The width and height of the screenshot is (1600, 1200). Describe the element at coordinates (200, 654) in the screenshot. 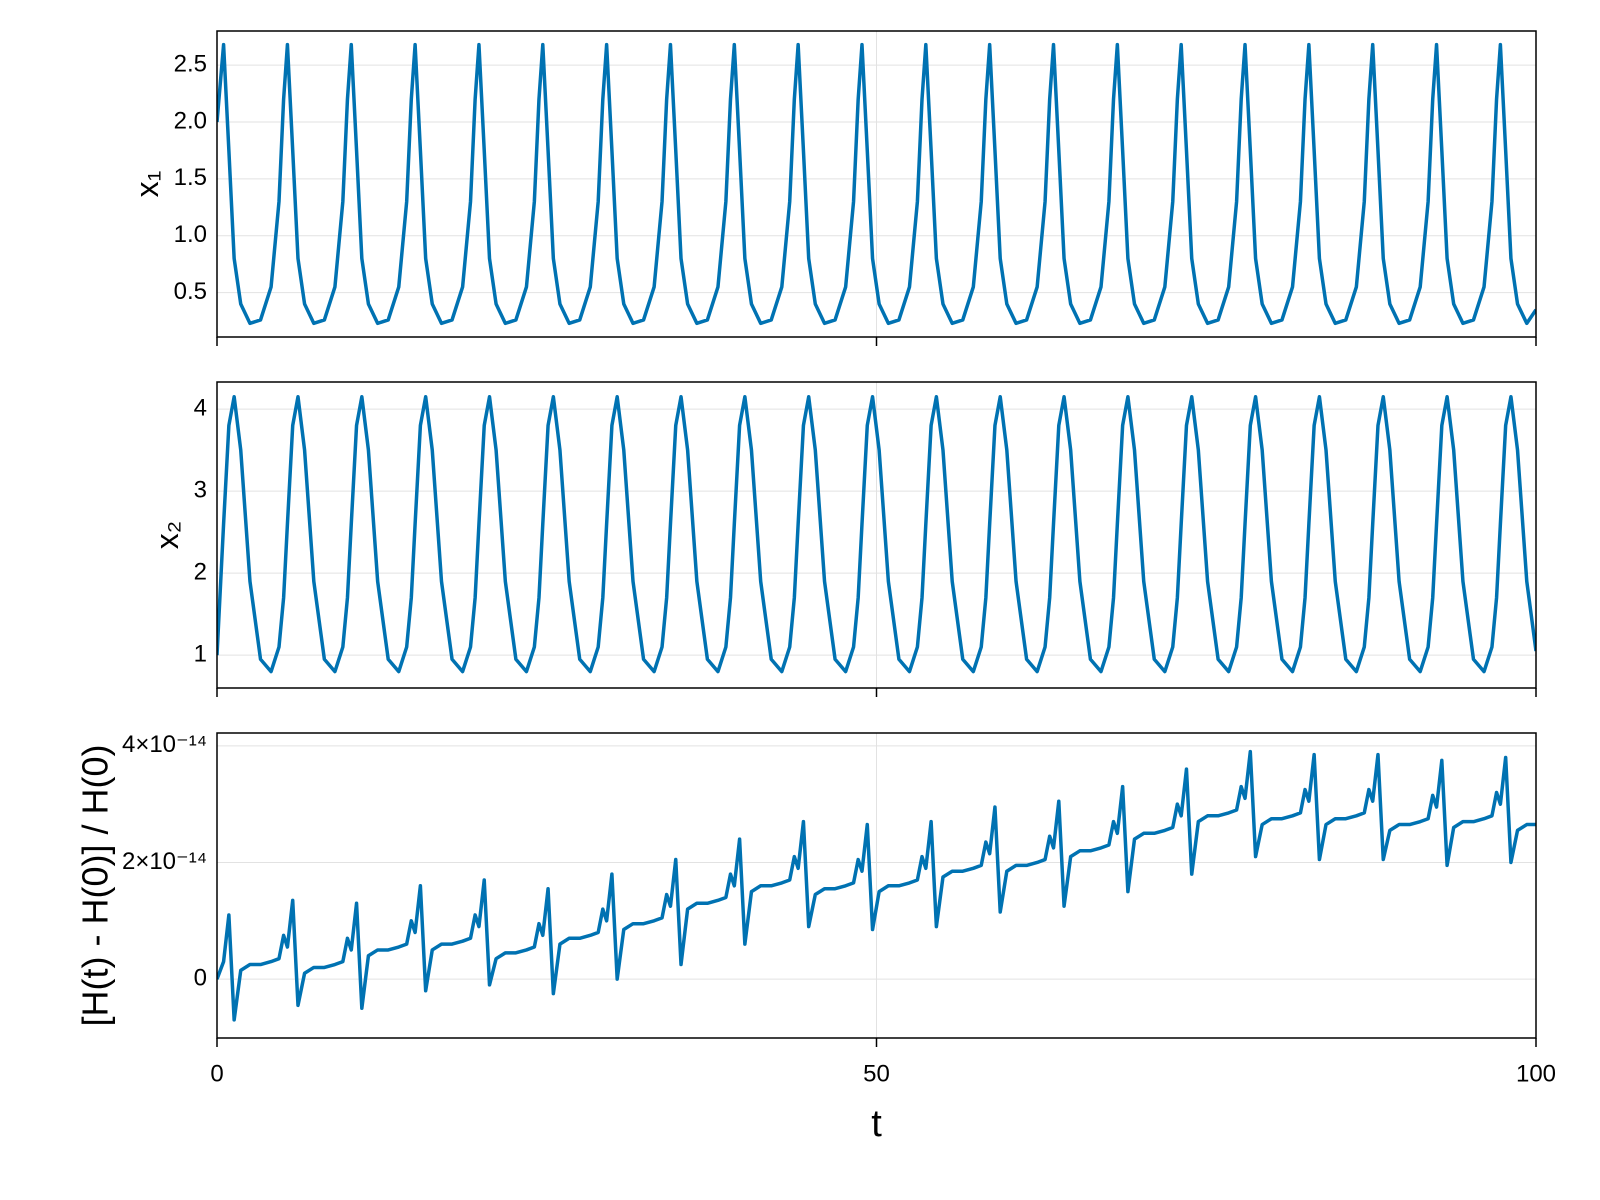

I see `y-tick-label: 1` at that location.